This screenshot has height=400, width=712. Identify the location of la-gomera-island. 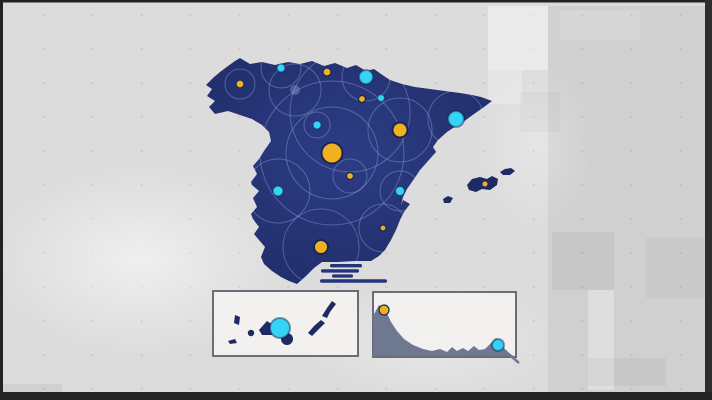
(251, 333).